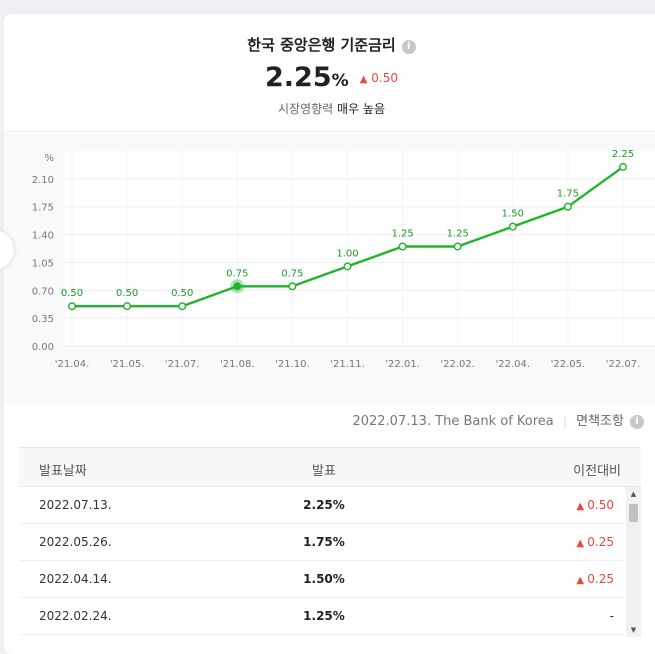  I want to click on table-row: 2022.04.14. 1.50% ▲ 0.25, so click(321, 579).